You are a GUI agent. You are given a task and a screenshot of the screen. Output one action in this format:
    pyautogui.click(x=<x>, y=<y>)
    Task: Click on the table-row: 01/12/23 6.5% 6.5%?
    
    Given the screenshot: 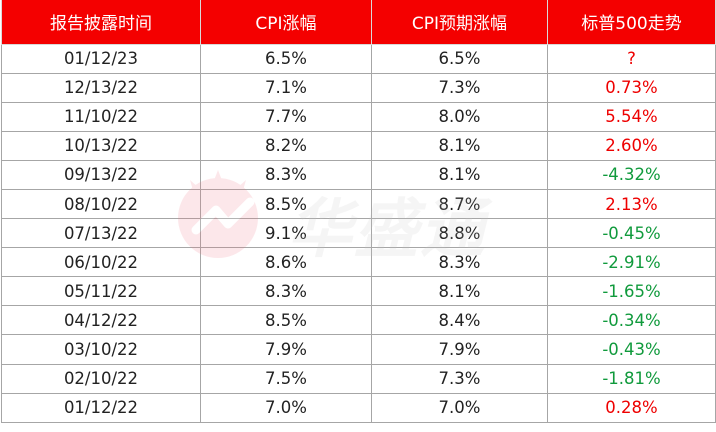 What is the action you would take?
    pyautogui.click(x=358, y=58)
    